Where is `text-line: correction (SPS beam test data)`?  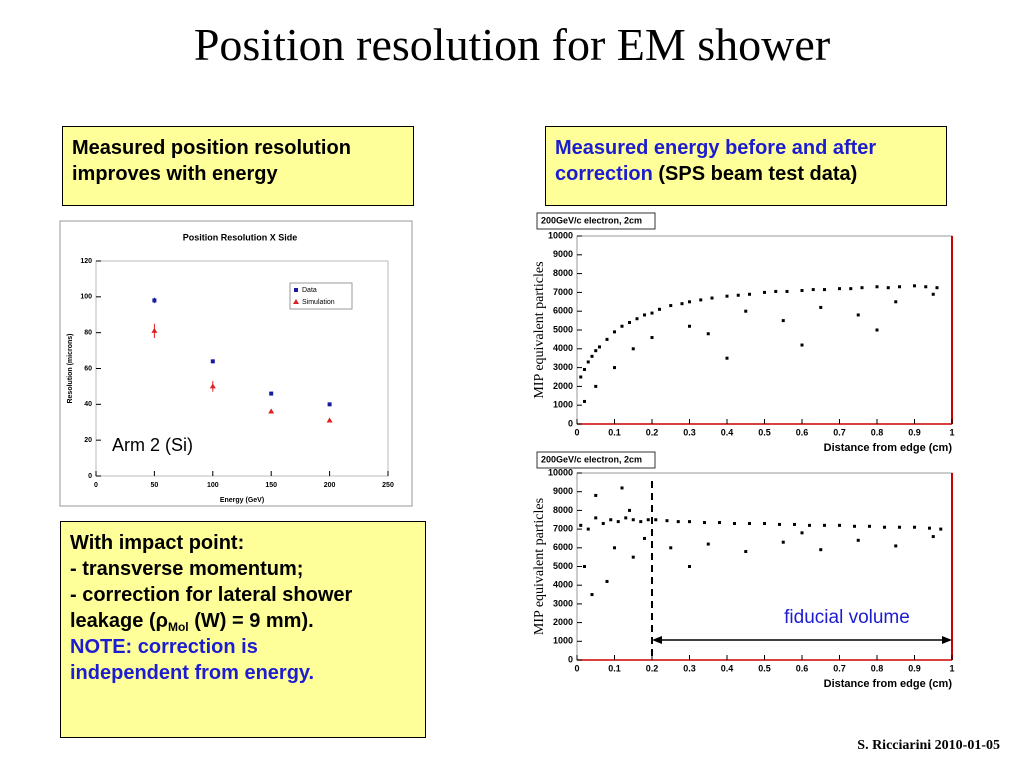 text-line: correction (SPS beam test data) is located at coordinates (746, 174).